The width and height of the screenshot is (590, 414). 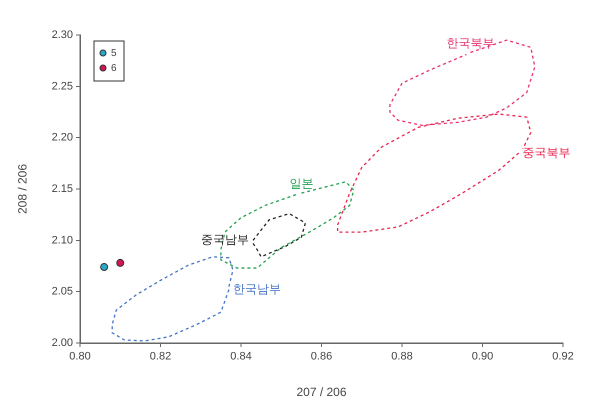 What do you see at coordinates (483, 356) in the screenshot?
I see `x-tick-label: 0.90` at bounding box center [483, 356].